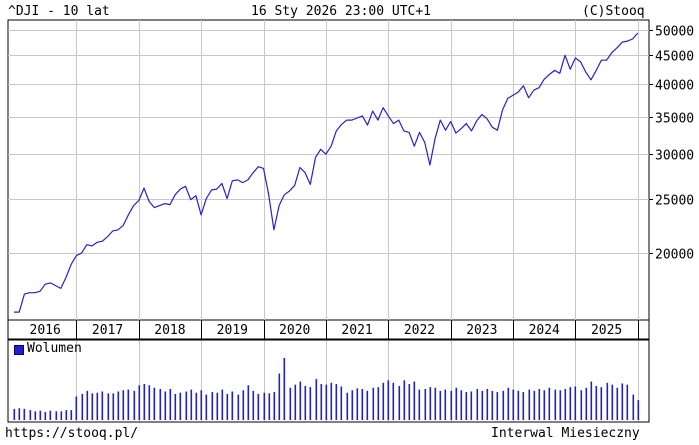 Image resolution: width=699 pixels, height=445 pixels. What do you see at coordinates (674, 255) in the screenshot?
I see `y-tick-label: 20000` at bounding box center [674, 255].